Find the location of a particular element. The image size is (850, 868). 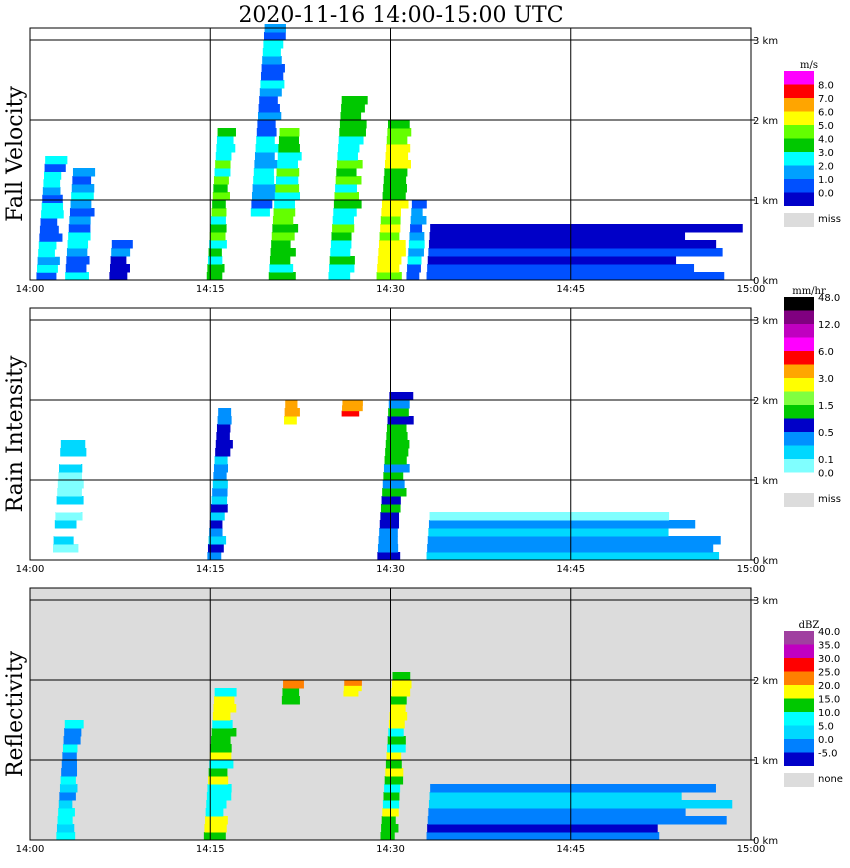

y-tick-label: 3 km is located at coordinates (765, 321).